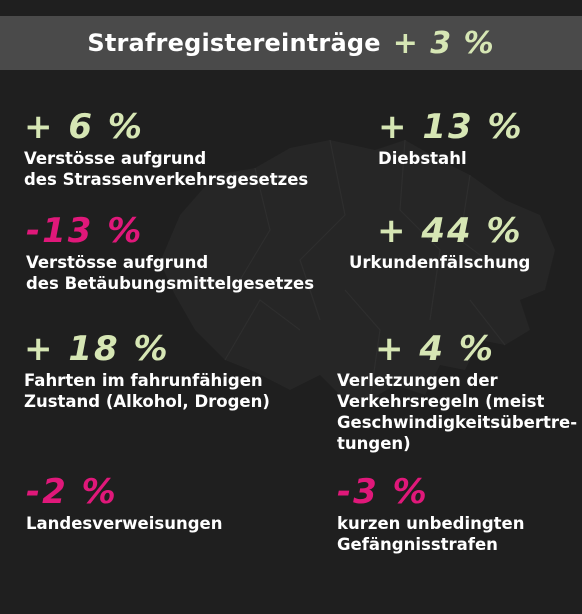 The image size is (582, 614). What do you see at coordinates (440, 262) in the screenshot?
I see `stat-label: Urkundenfälschung` at bounding box center [440, 262].